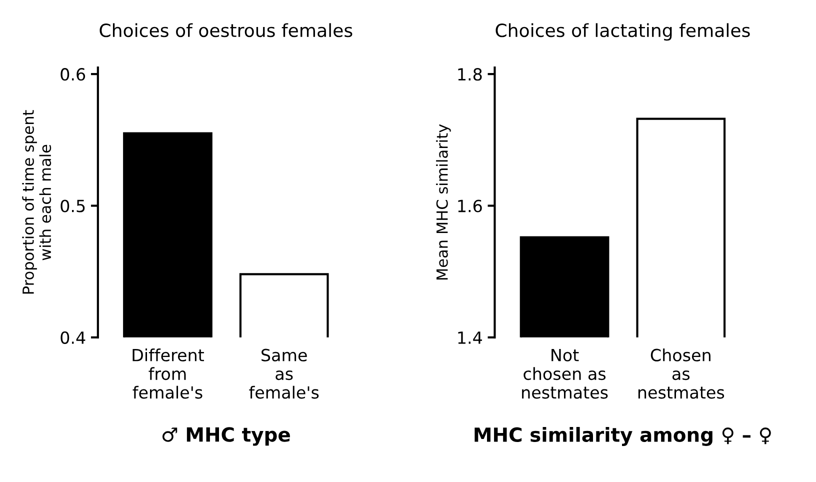 This screenshot has height=482, width=816. I want to click on y-tick-label: 1.6, so click(470, 206).